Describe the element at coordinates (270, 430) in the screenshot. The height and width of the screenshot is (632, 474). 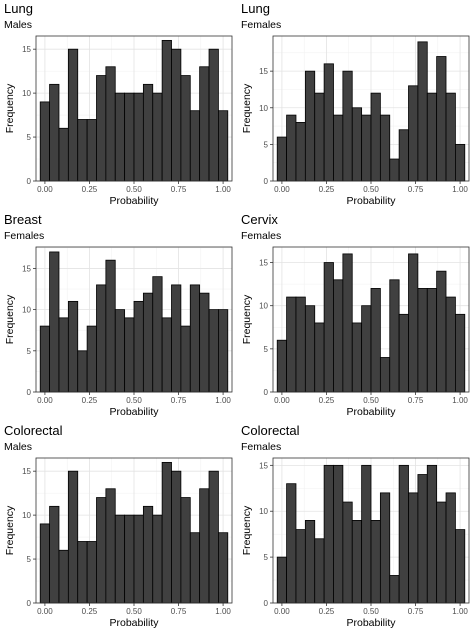
I see `panel-title: Colorectal` at that location.